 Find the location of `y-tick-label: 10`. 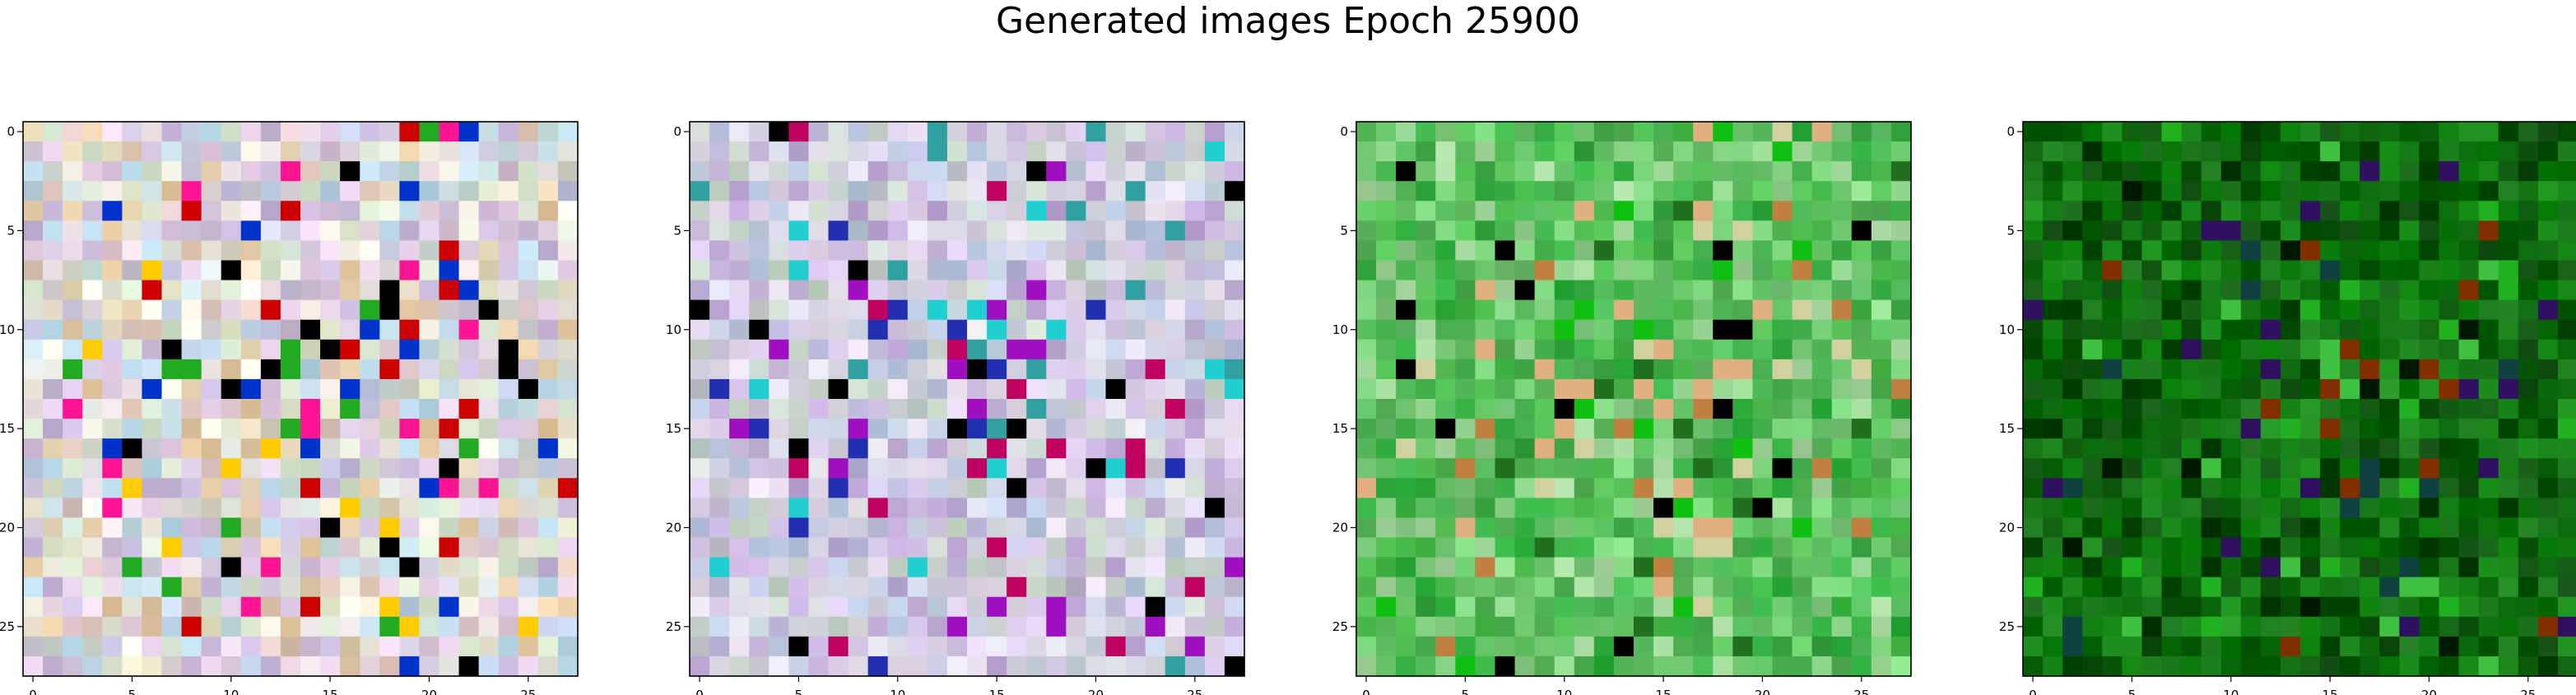

y-tick-label: 10 is located at coordinates (7, 329).